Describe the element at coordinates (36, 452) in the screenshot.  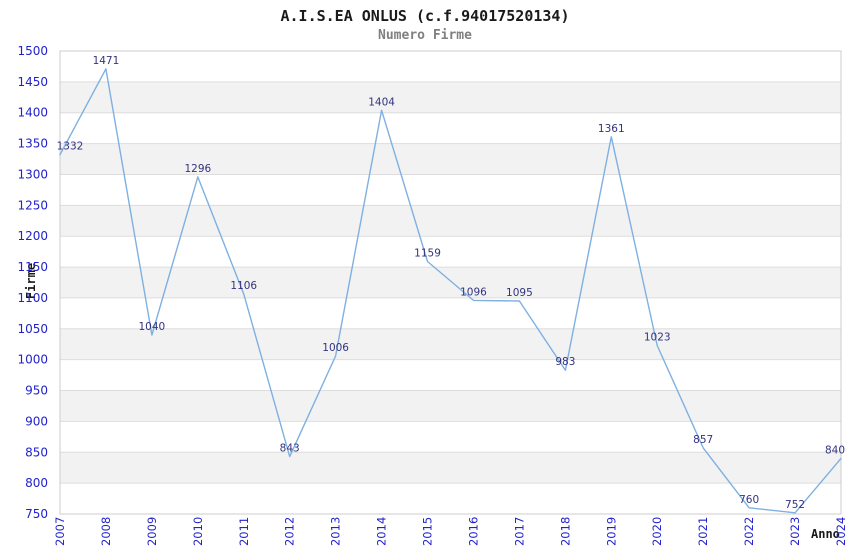
I see `y-tick-label: 850` at that location.